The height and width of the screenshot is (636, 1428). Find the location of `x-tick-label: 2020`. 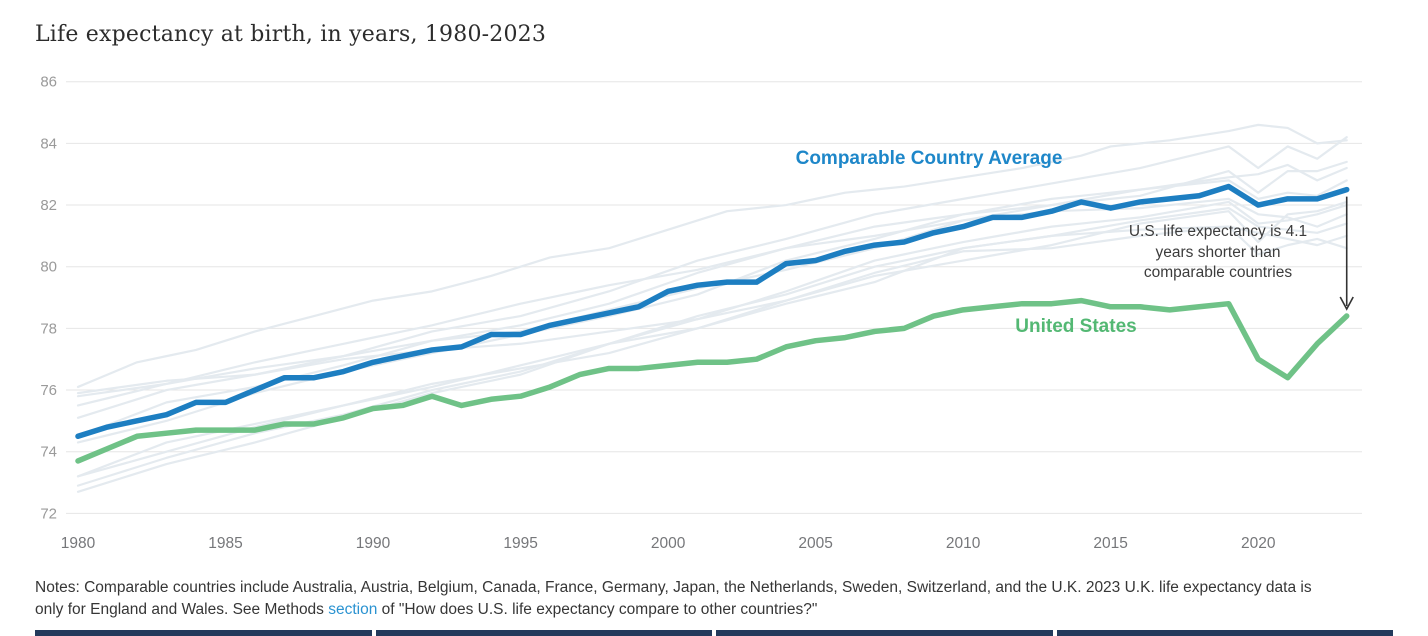

x-tick-label: 2020 is located at coordinates (1258, 543).